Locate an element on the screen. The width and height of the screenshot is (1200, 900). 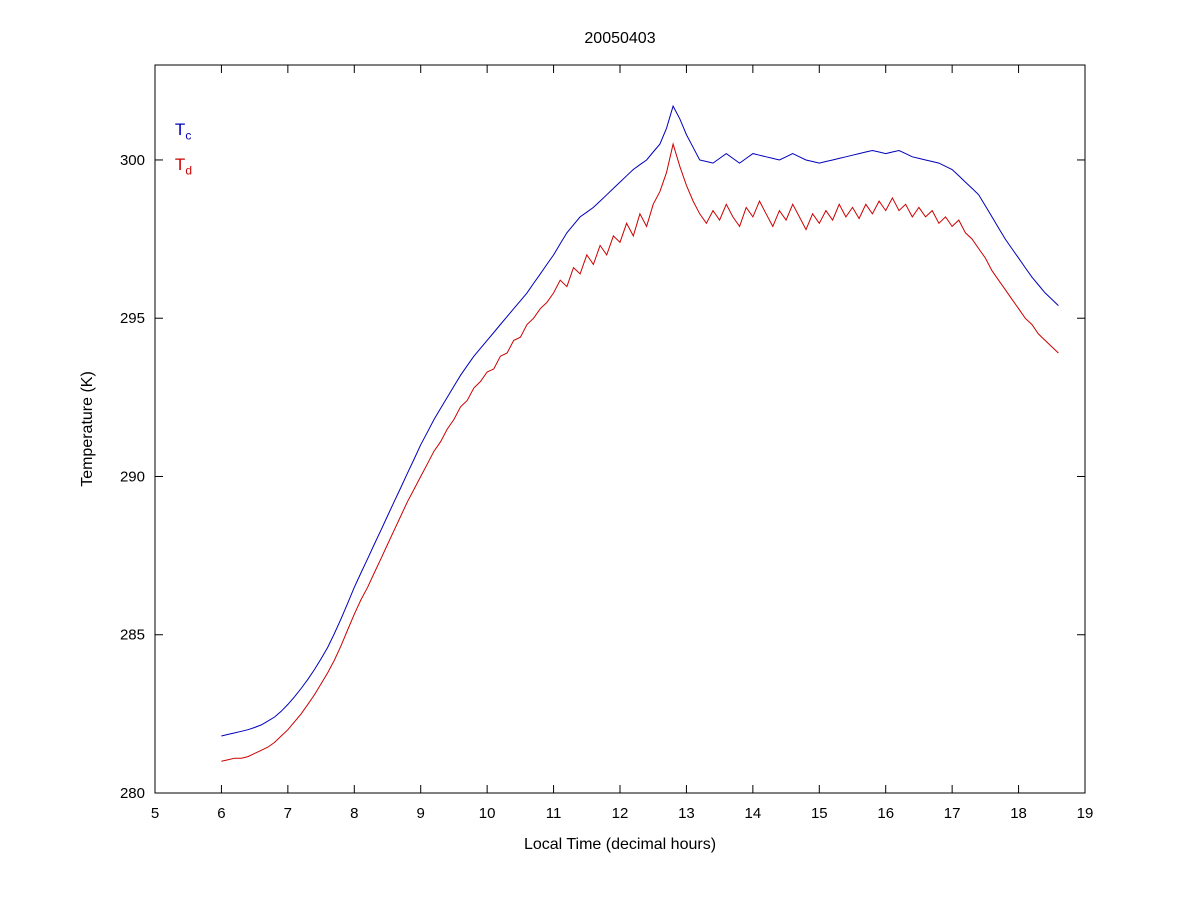
series-label-tc-sub: c is located at coordinates (188, 135).